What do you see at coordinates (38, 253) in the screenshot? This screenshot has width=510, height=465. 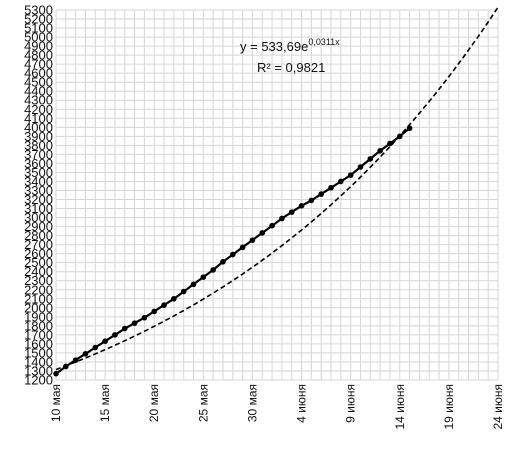 I see `y-tick-label: 2600` at bounding box center [38, 253].